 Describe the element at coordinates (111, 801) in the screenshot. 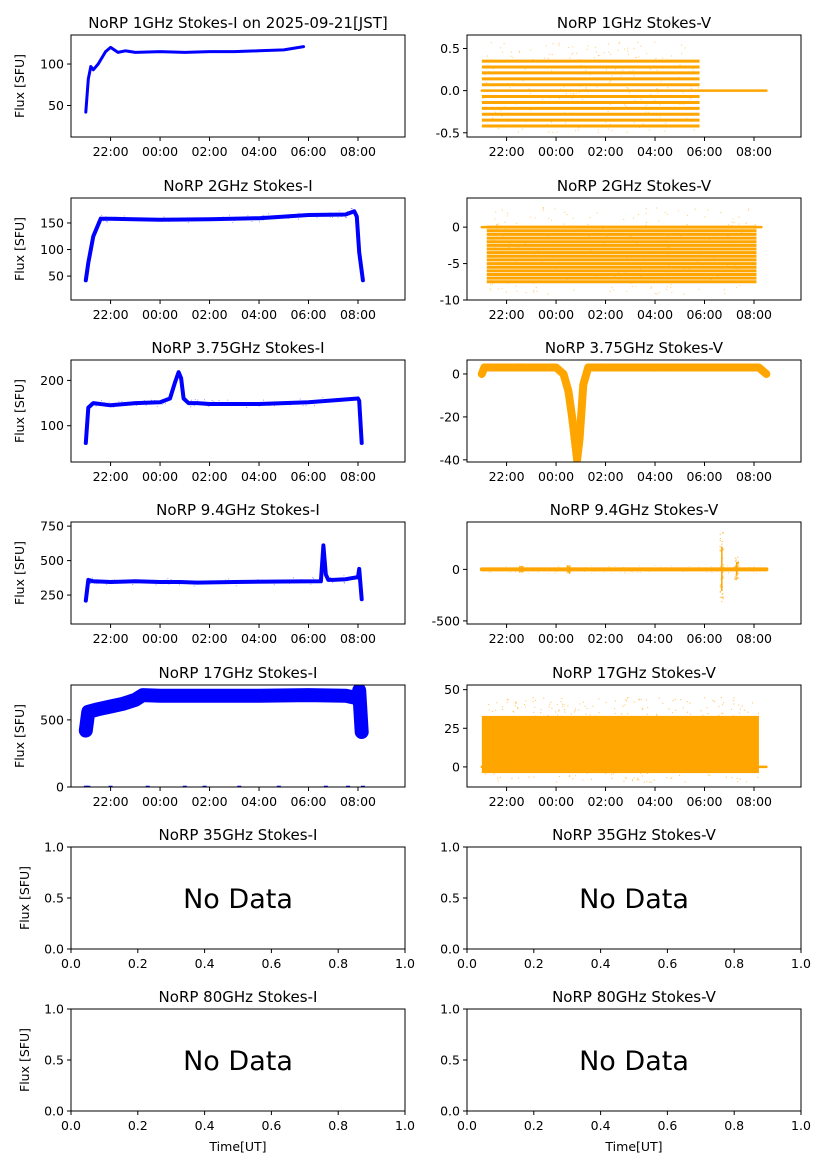

I see `x-tick-label: 22:00` at that location.